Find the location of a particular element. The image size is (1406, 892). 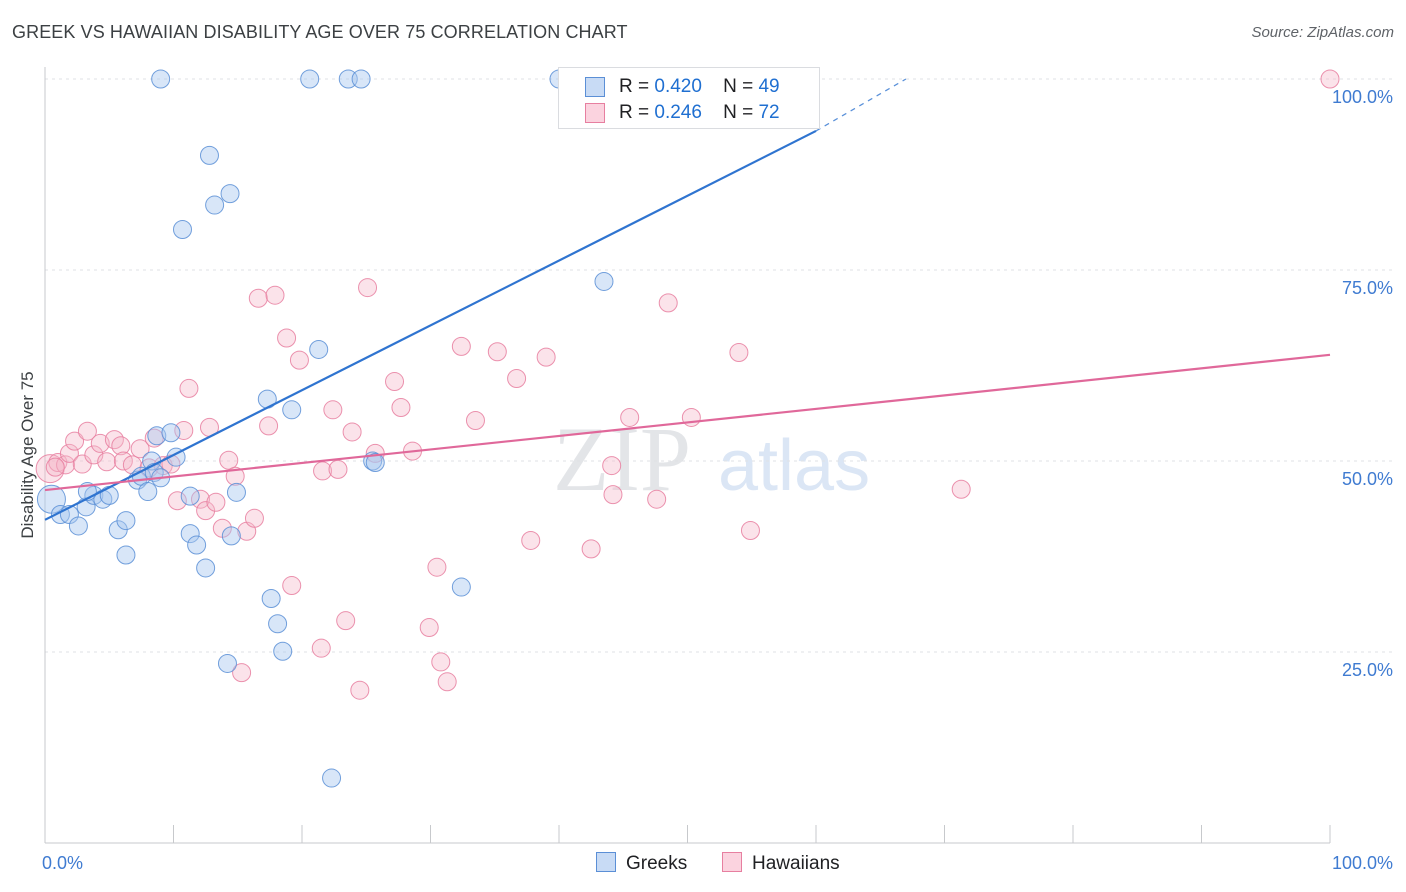

r-value-hawaiians: 0.246 is located at coordinates (678, 112).